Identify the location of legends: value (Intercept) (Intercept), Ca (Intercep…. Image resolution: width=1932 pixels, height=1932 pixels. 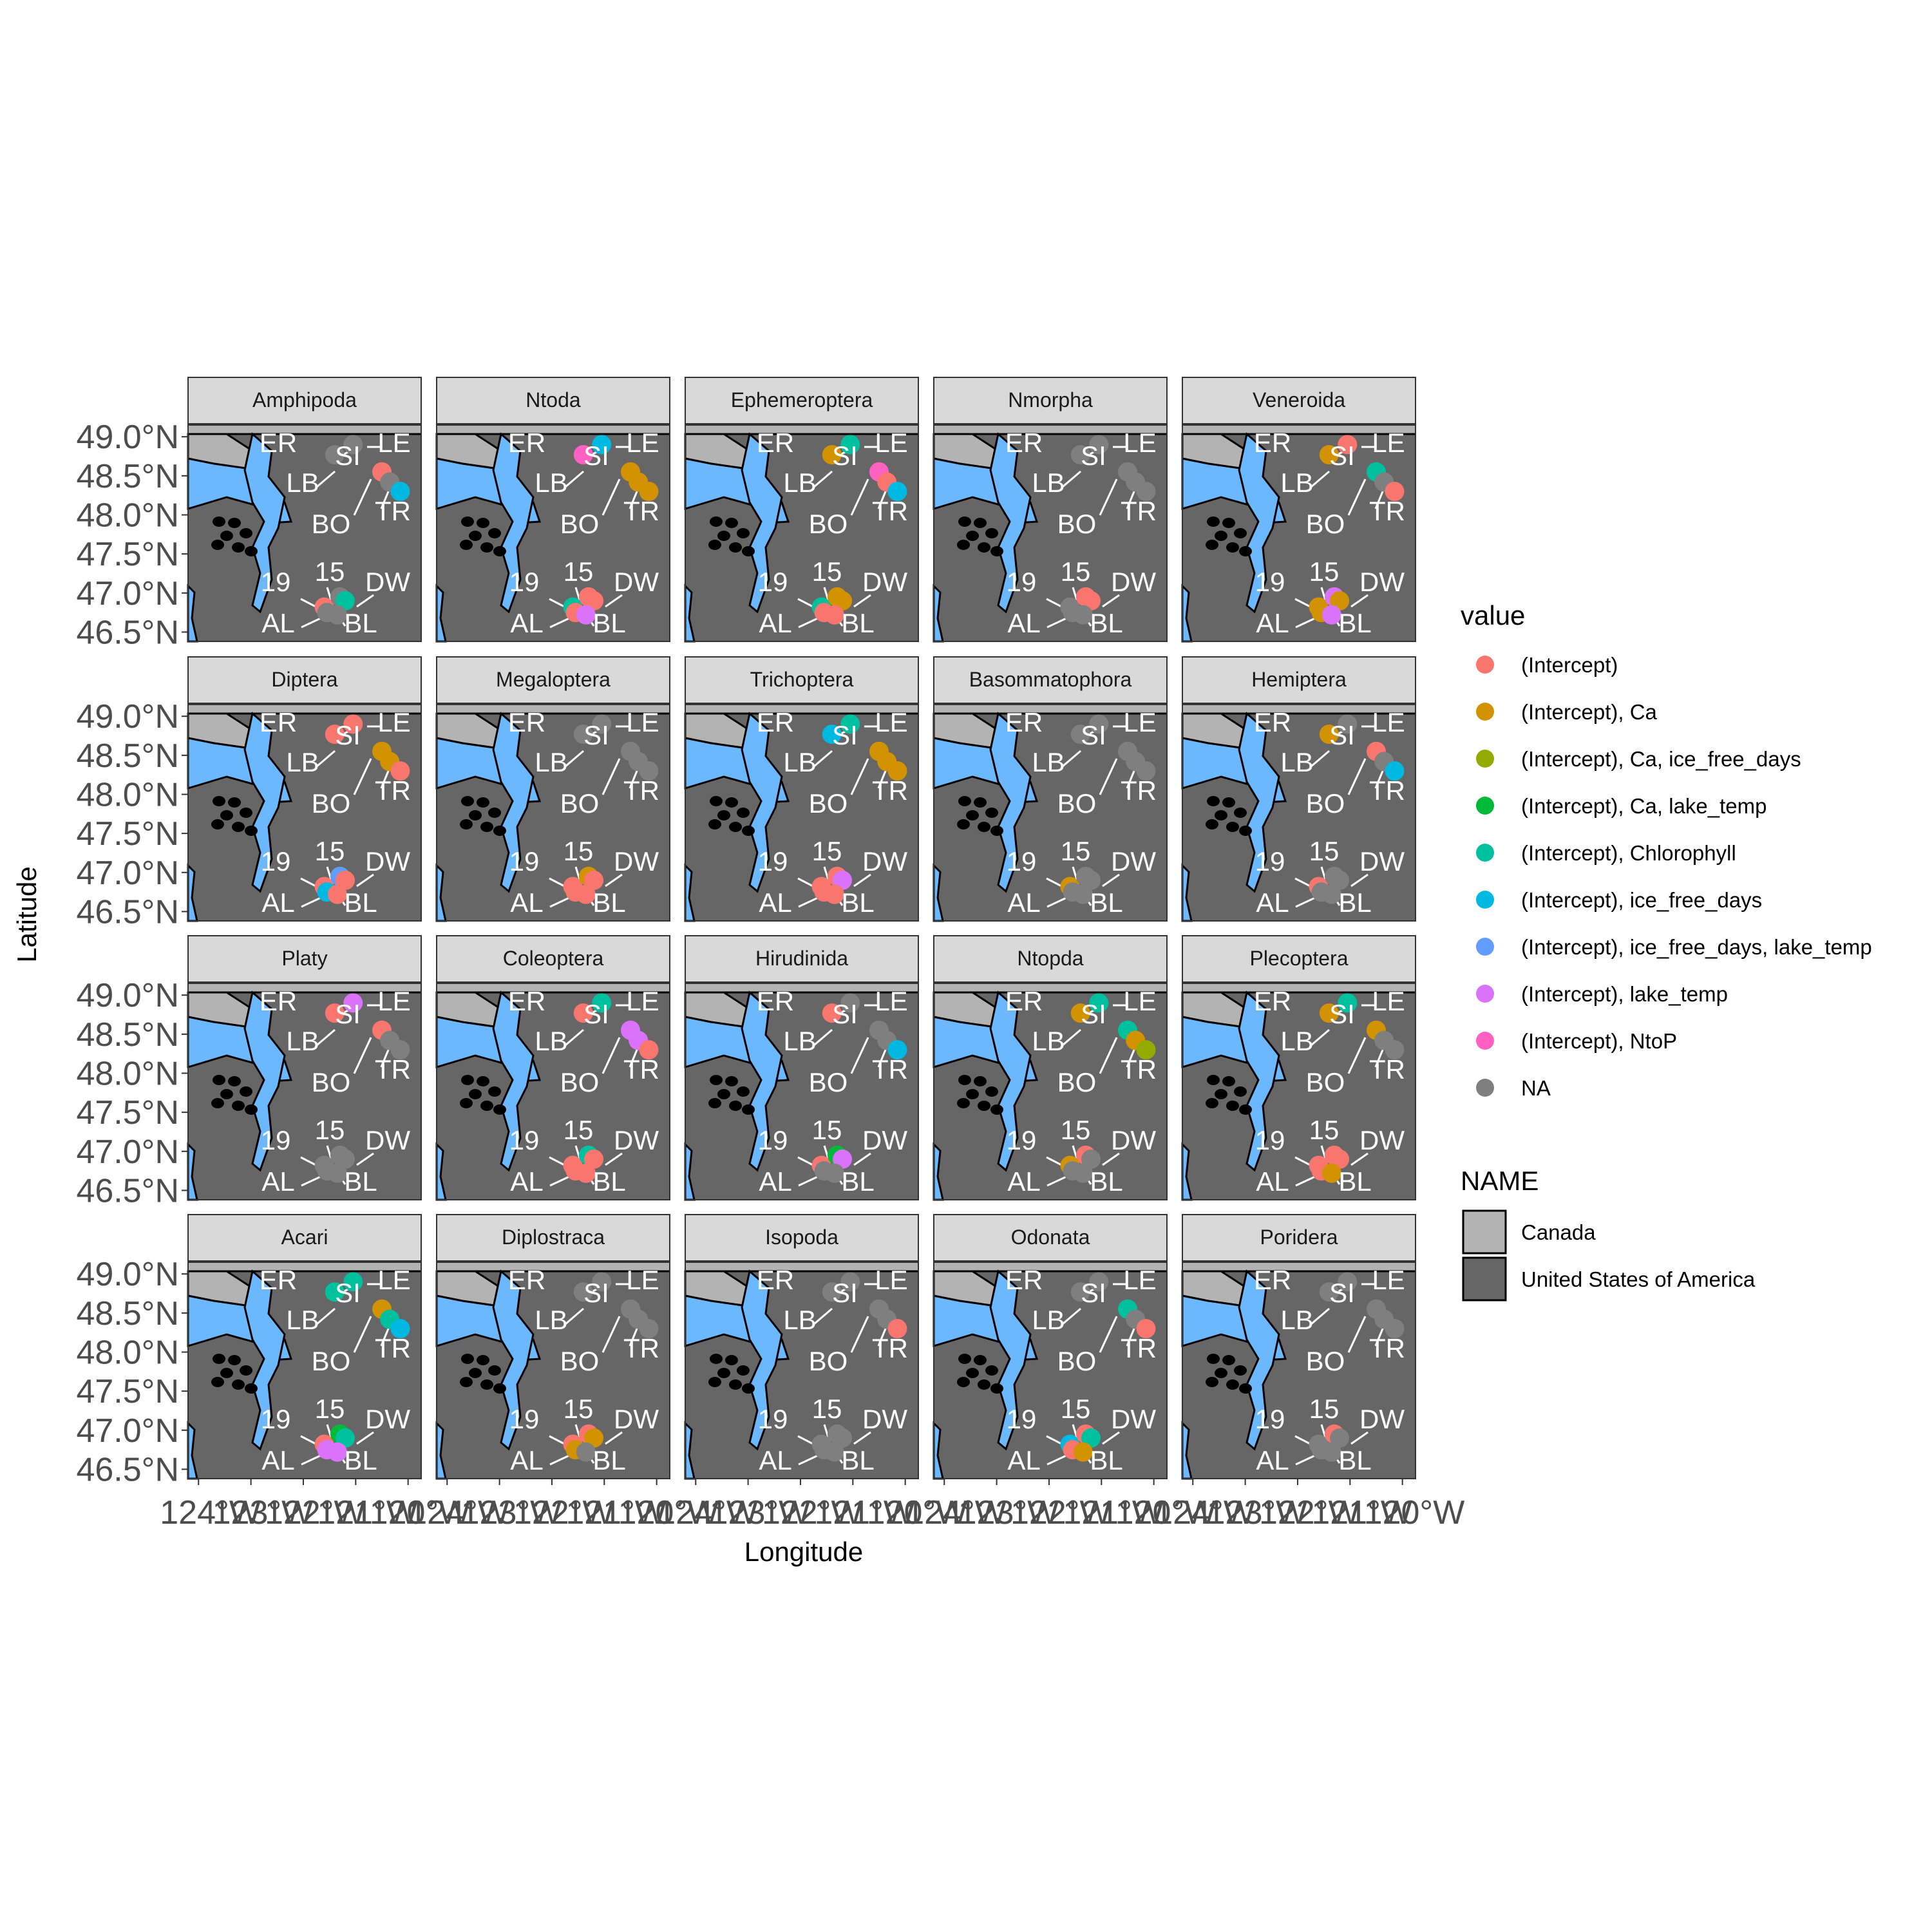
(1667, 951).